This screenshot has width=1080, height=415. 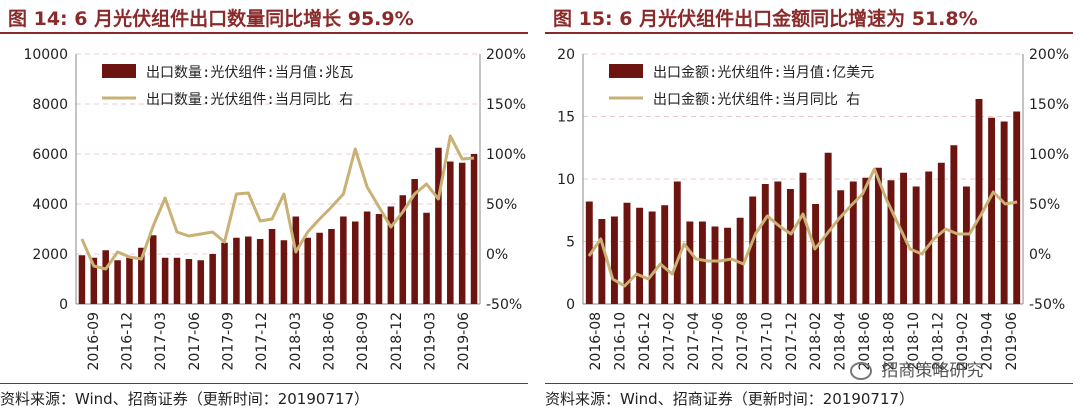 What do you see at coordinates (645, 341) in the screenshot?
I see `x-tick-label: 2016-12` at bounding box center [645, 341].